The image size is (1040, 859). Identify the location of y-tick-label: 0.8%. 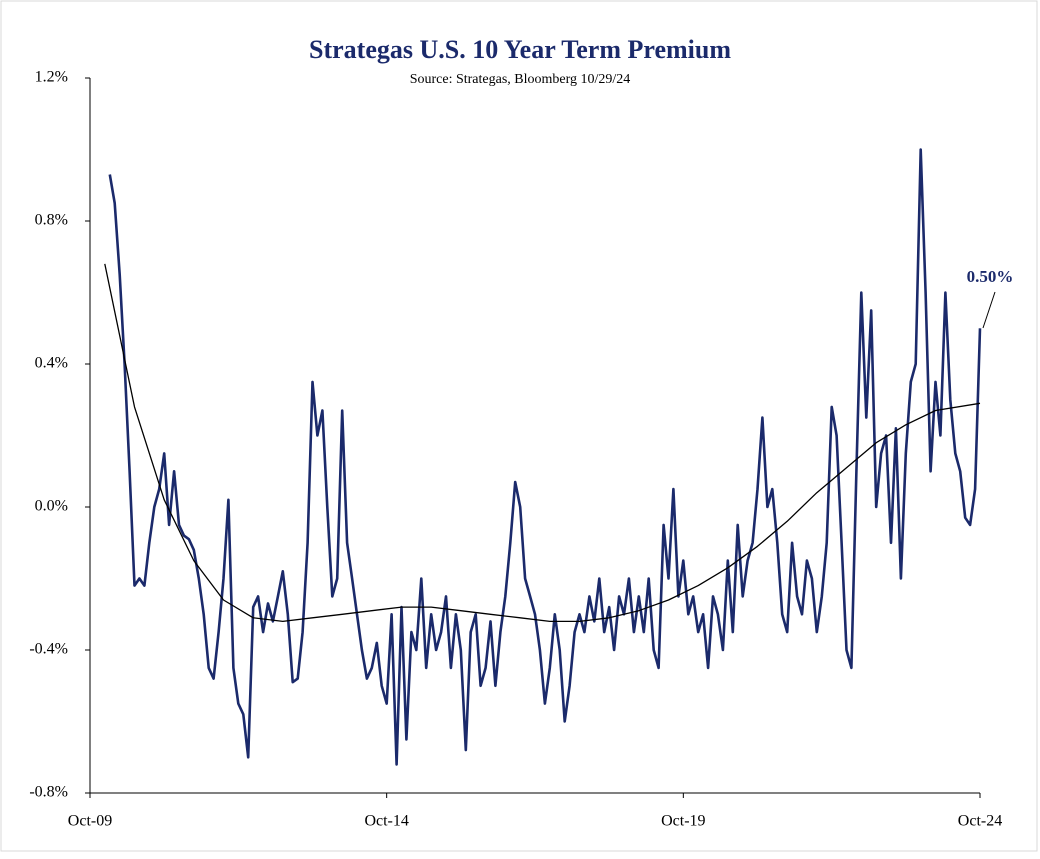
(51, 220).